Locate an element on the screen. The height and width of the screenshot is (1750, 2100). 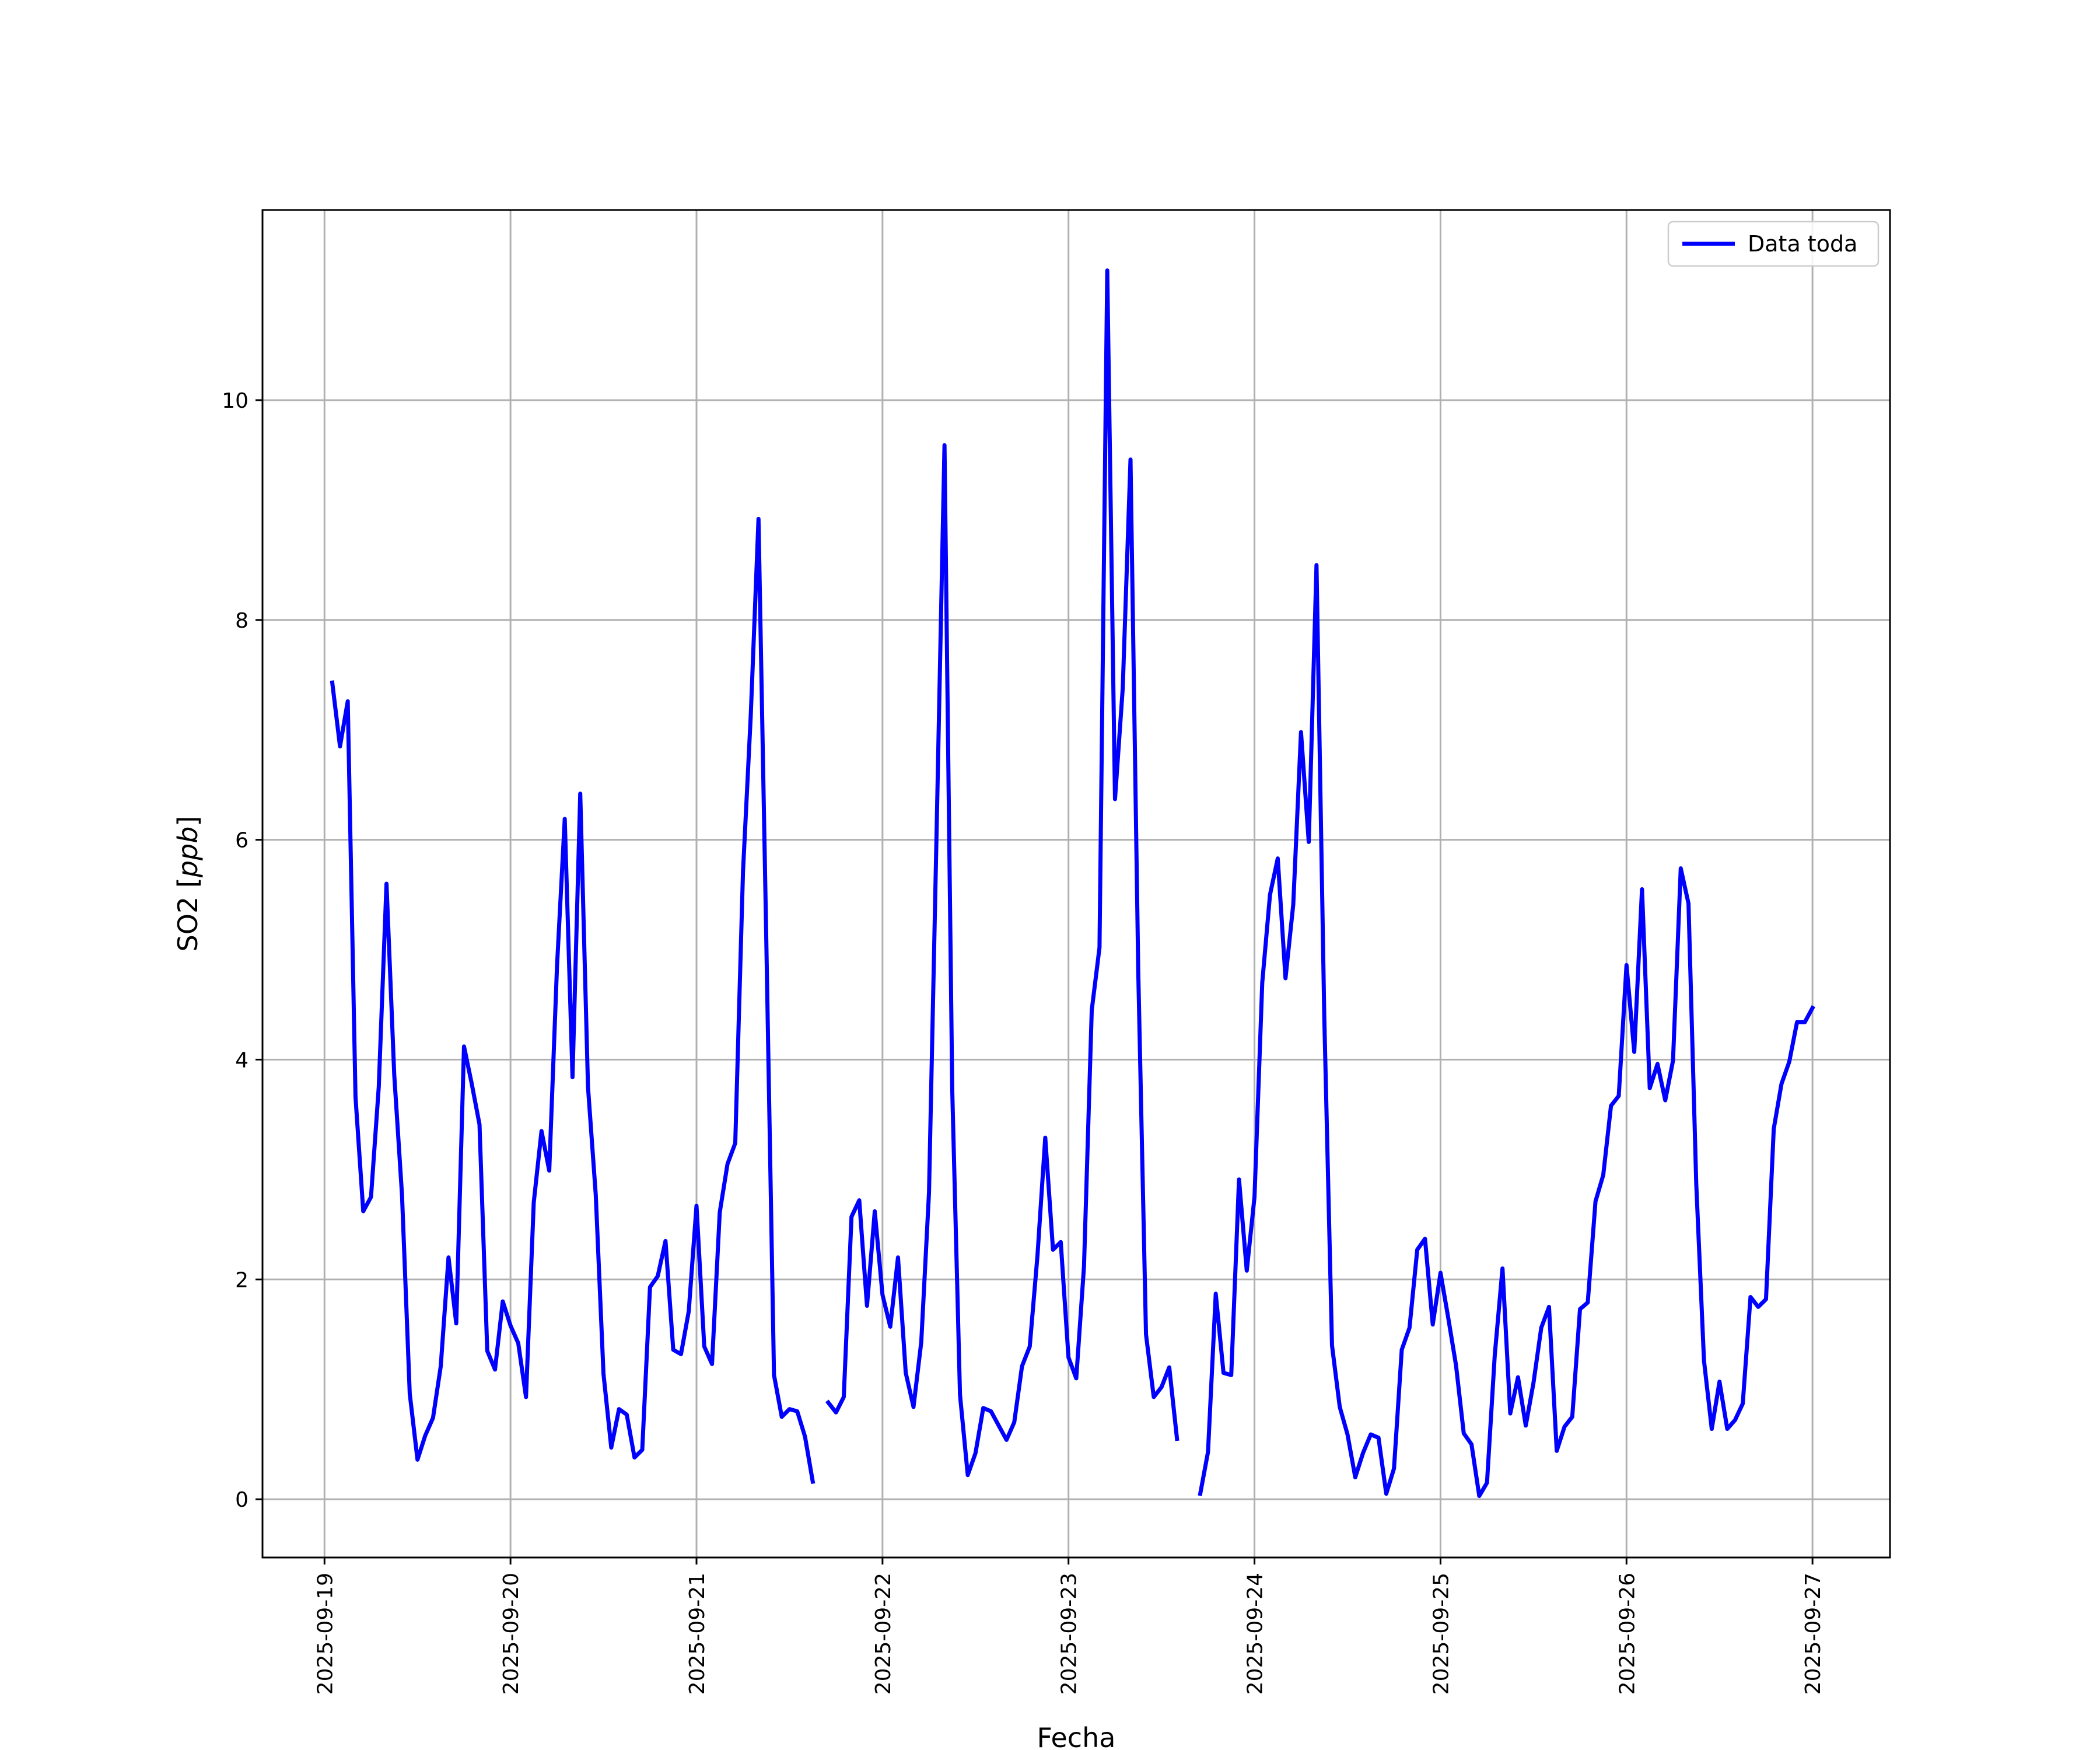
y-tick-label: 10 is located at coordinates (235, 401).